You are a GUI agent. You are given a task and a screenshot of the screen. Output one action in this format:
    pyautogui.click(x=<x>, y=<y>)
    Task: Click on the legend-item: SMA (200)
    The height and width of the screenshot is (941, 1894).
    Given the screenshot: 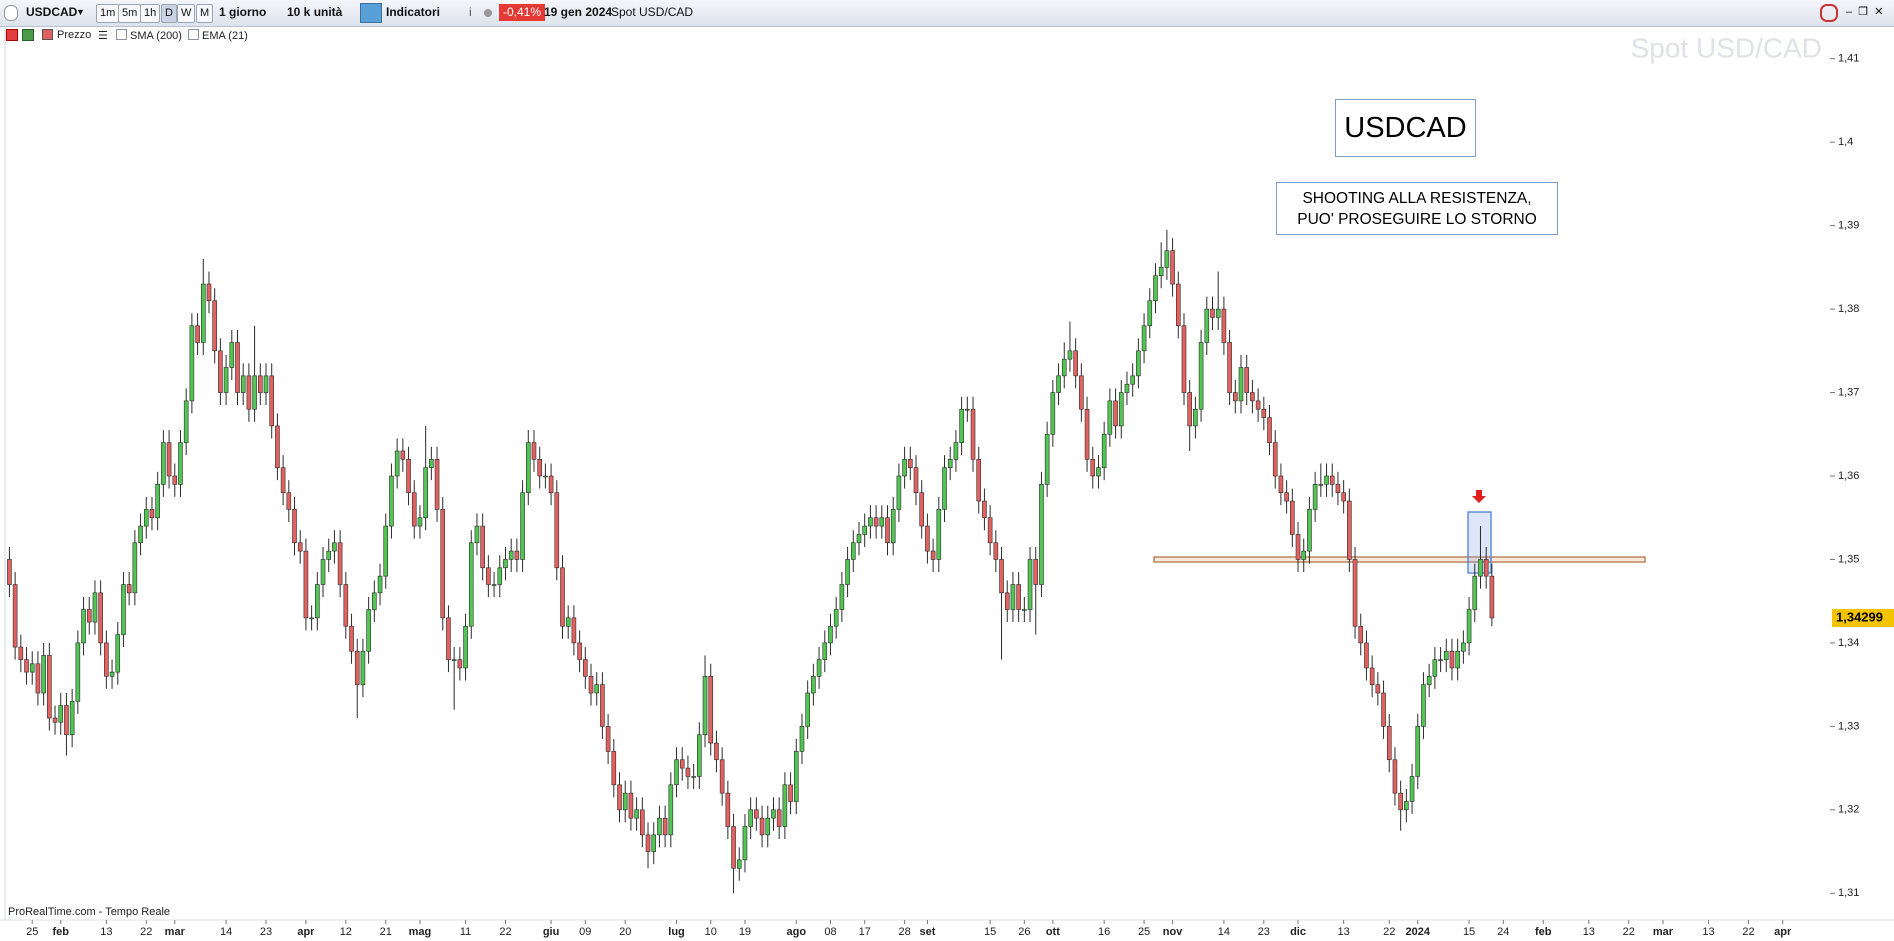 What is the action you would take?
    pyautogui.click(x=149, y=35)
    